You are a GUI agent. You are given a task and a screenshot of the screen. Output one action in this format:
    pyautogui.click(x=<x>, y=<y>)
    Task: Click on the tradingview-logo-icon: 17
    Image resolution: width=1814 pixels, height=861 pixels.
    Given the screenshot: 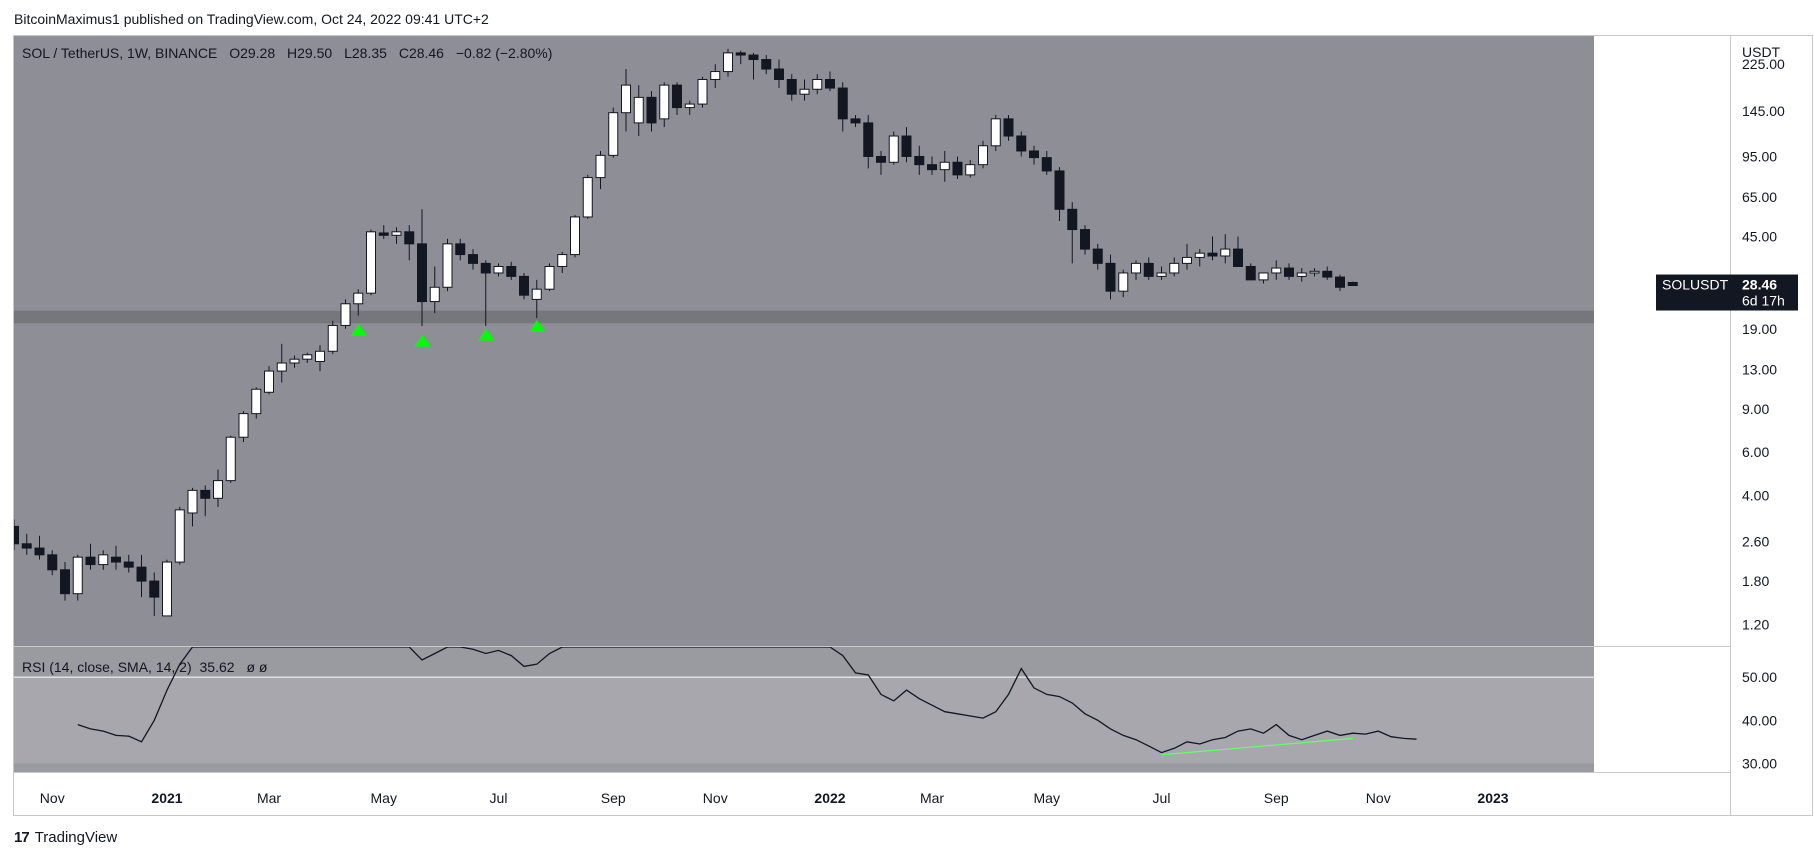 What is the action you would take?
    pyautogui.click(x=22, y=837)
    